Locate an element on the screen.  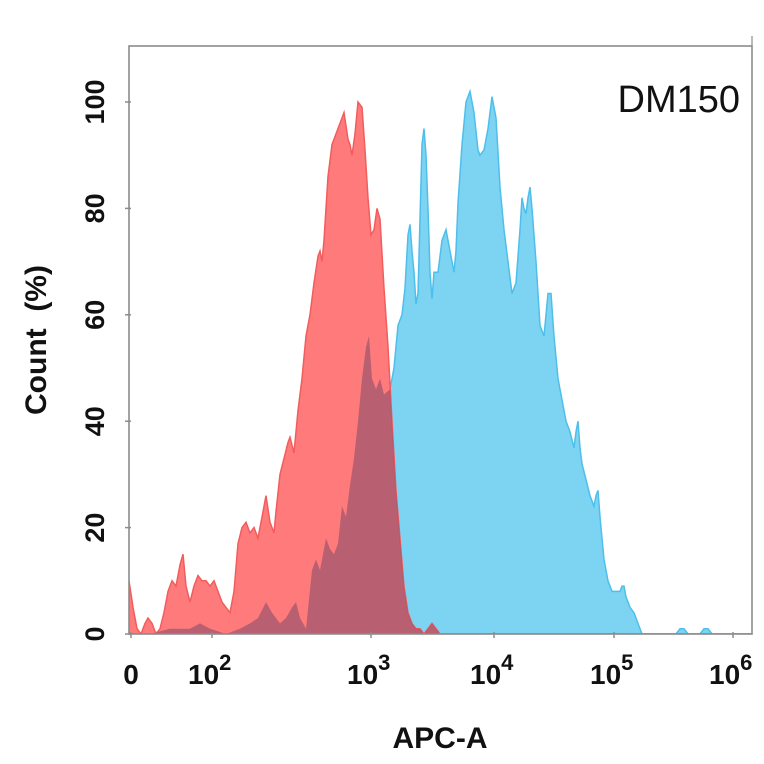
y-tick-label: 20 is located at coordinates (95, 528).